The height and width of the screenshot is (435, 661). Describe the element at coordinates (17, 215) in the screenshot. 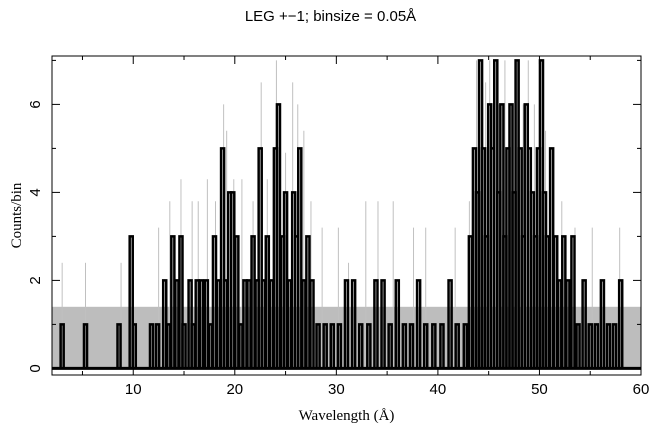

I see `y-axis-label: Counts/bin` at that location.